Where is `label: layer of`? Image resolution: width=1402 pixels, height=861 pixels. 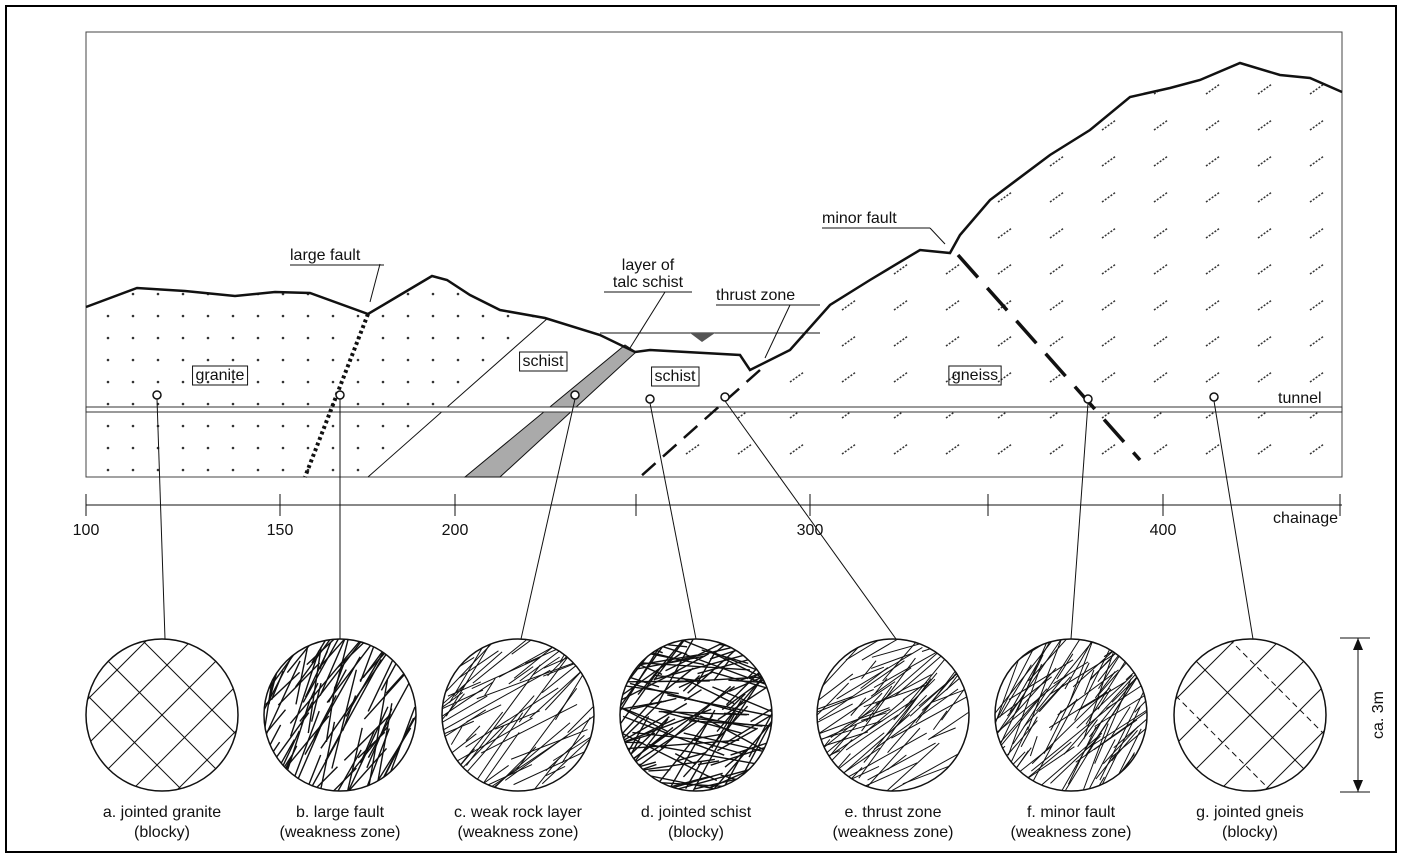 label: layer of is located at coordinates (648, 265).